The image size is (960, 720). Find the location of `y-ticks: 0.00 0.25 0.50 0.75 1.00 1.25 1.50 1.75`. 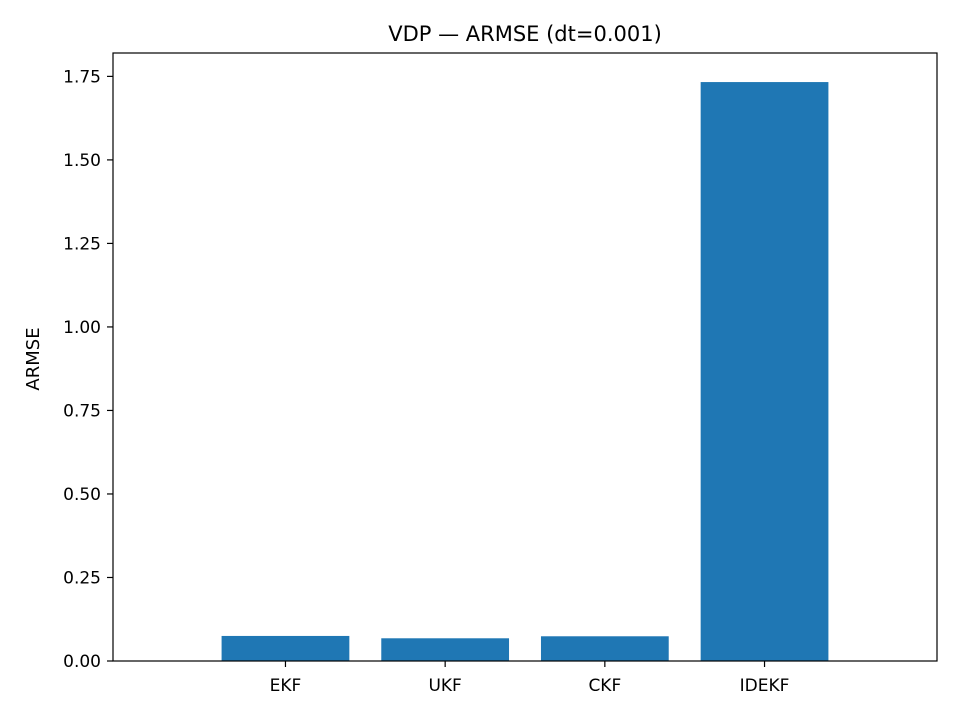

y-ticks: 0.00 0.25 0.50 0.75 1.00 1.25 1.50 1.75 is located at coordinates (88, 369).